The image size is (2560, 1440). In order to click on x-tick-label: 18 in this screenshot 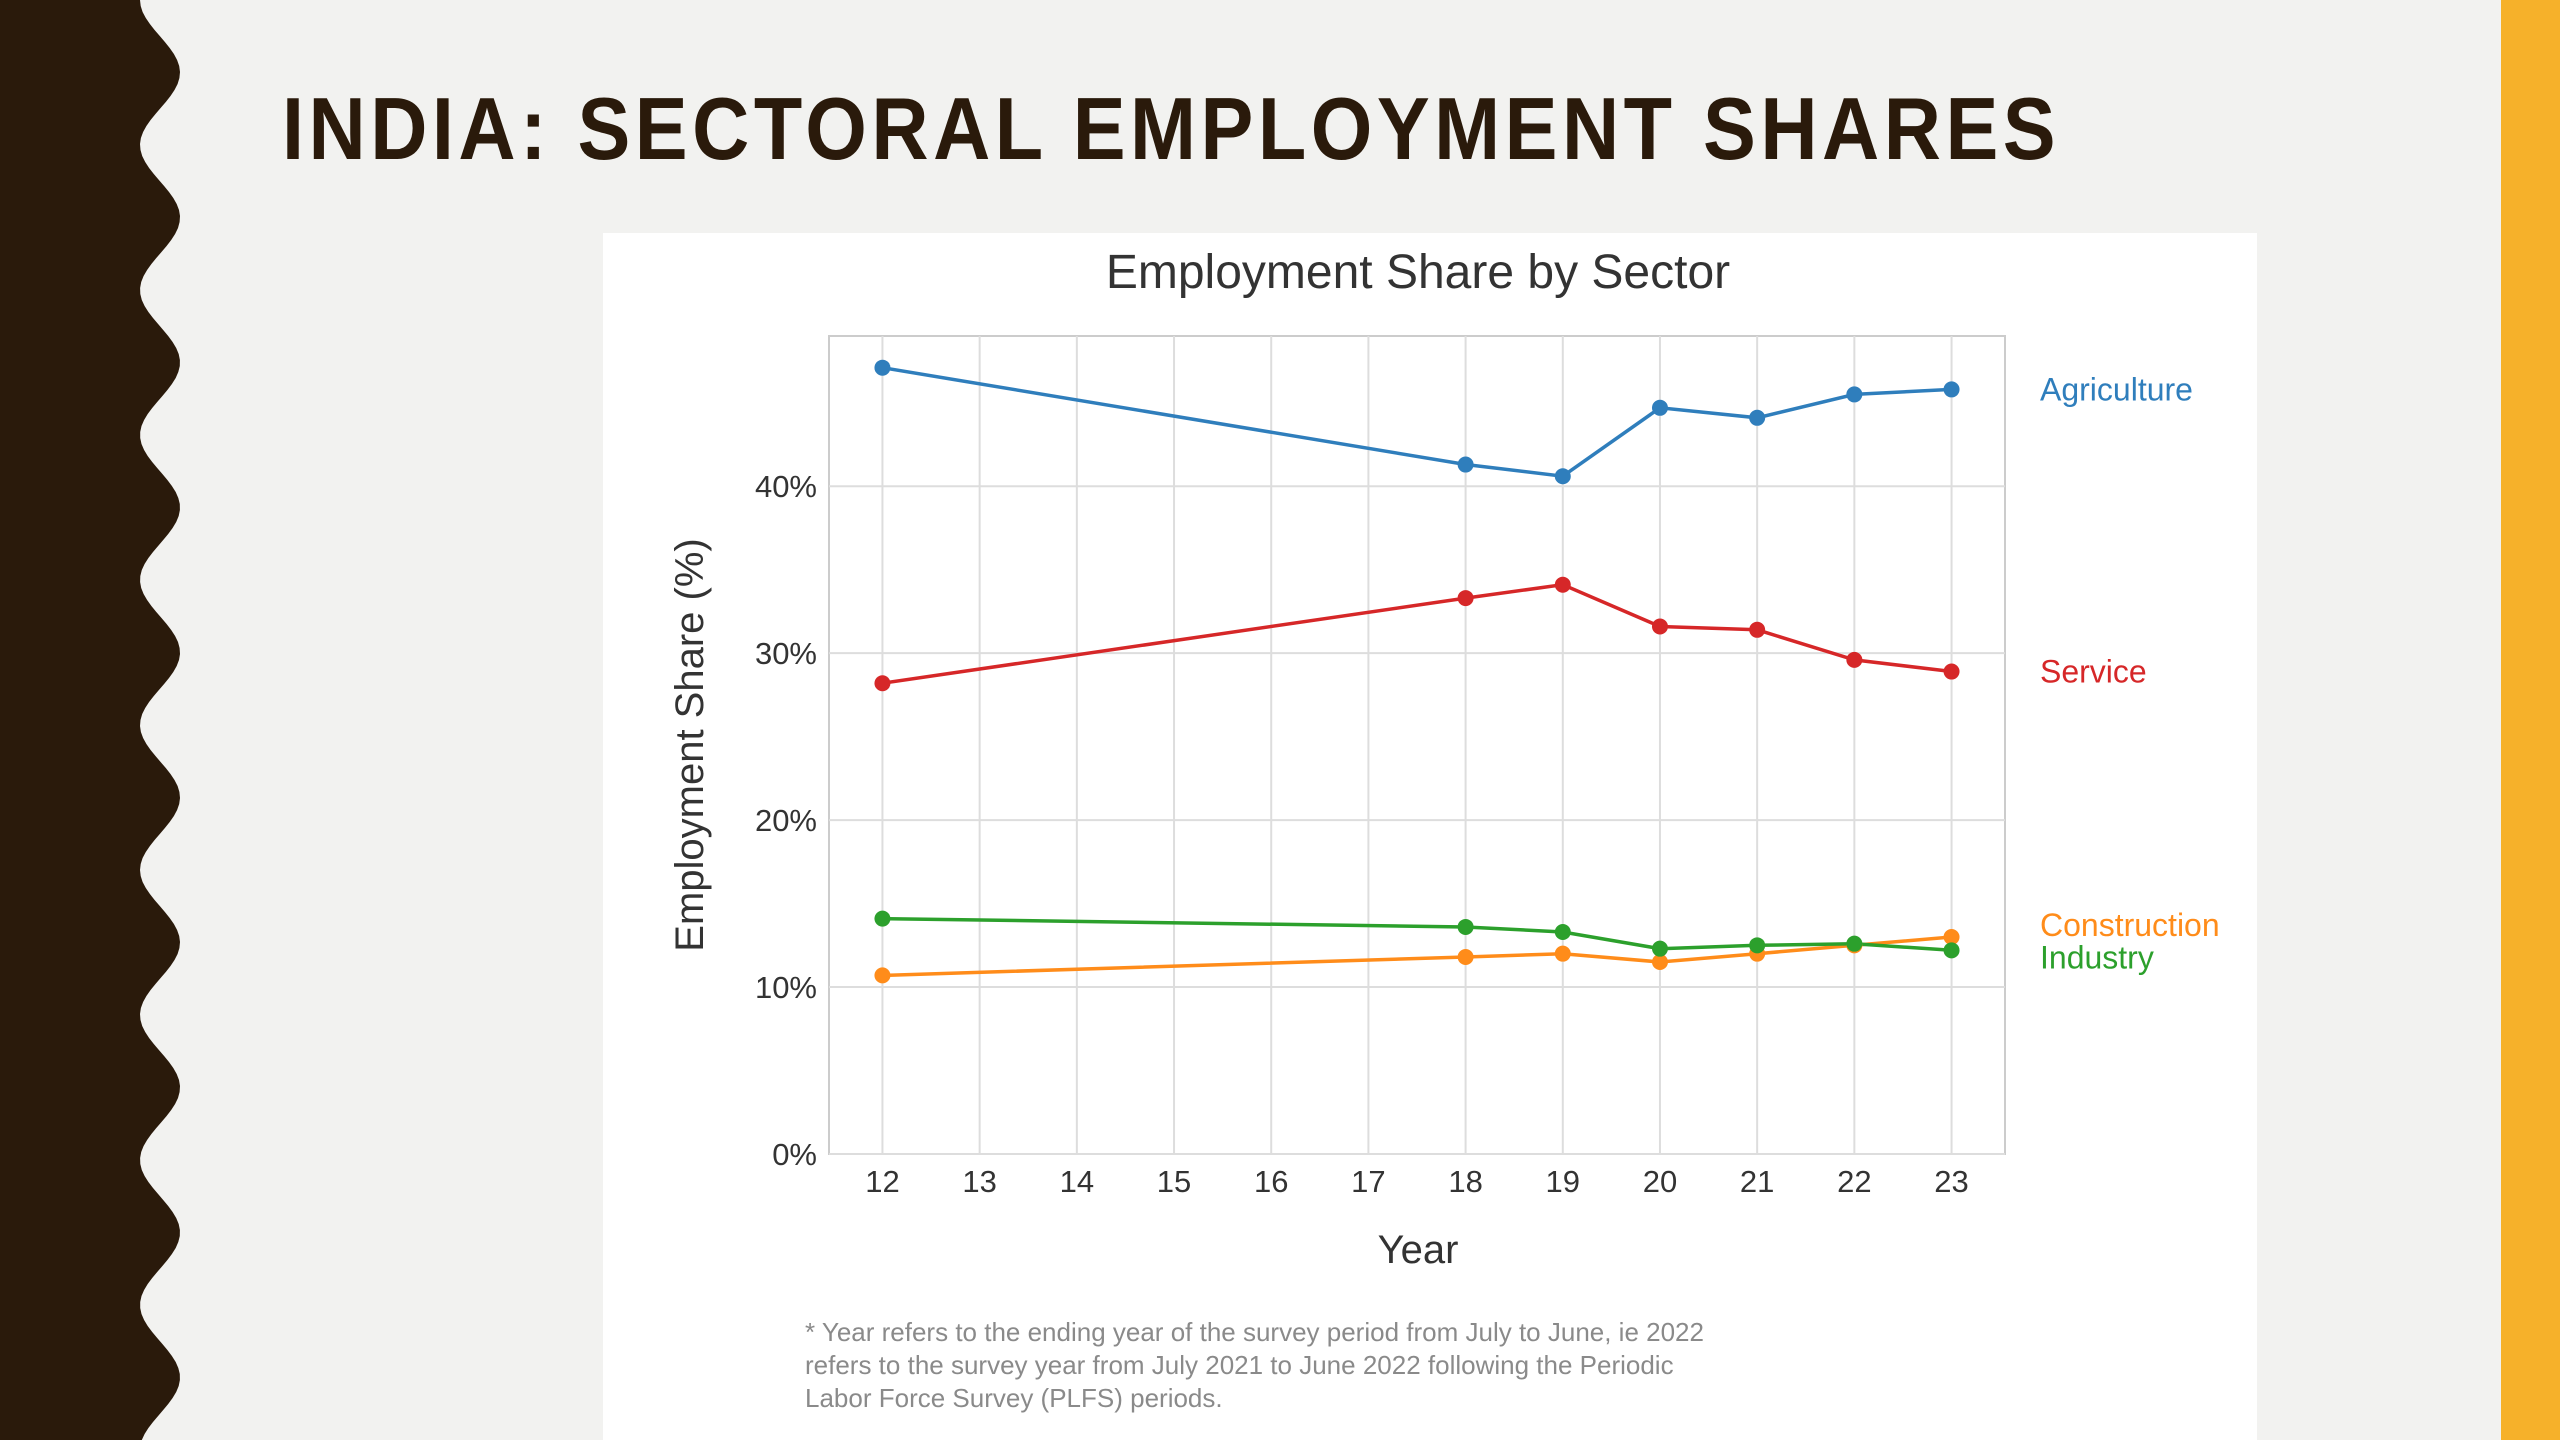, I will do `click(1465, 1181)`.